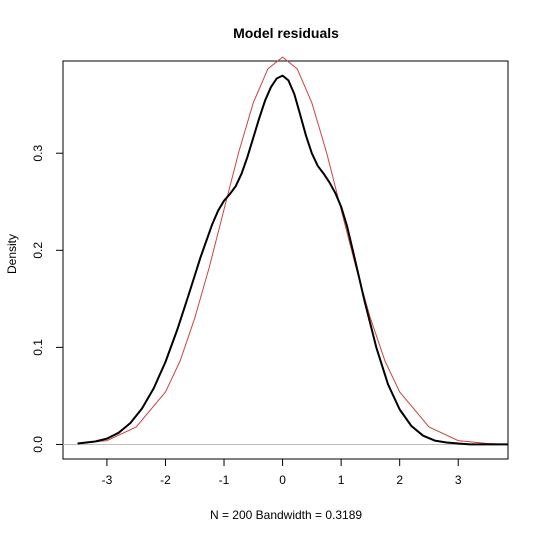  I want to click on y-tick-label: 0.1, so click(38, 347).